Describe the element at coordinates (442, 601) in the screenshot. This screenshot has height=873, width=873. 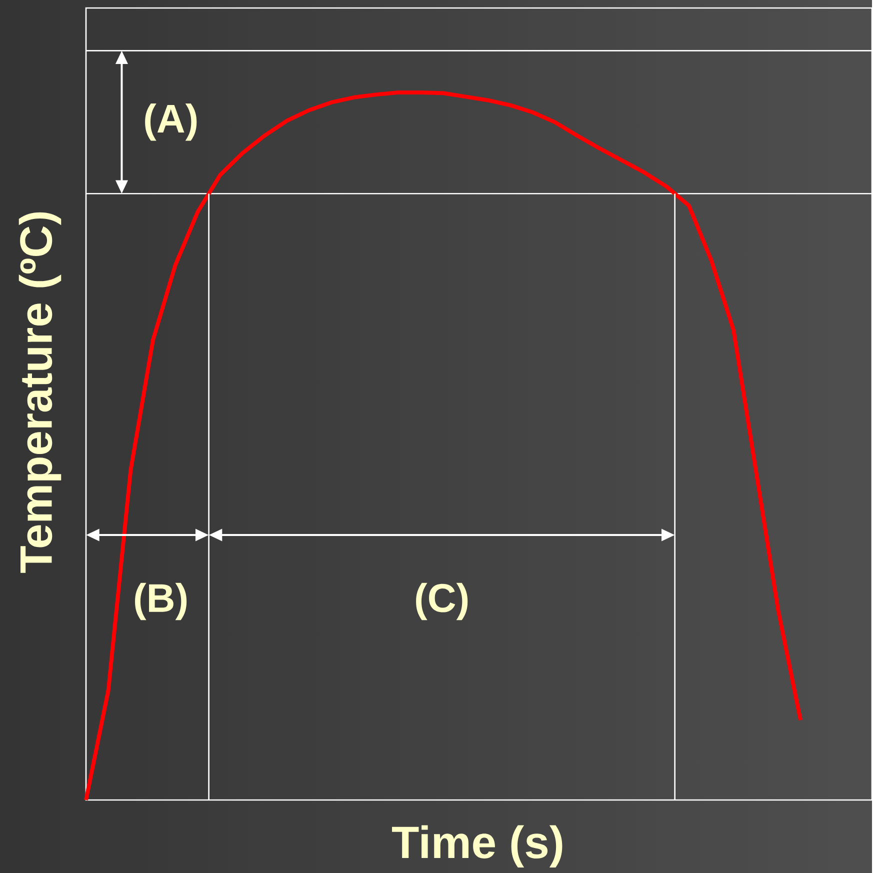
I see `annotation: (C)` at that location.